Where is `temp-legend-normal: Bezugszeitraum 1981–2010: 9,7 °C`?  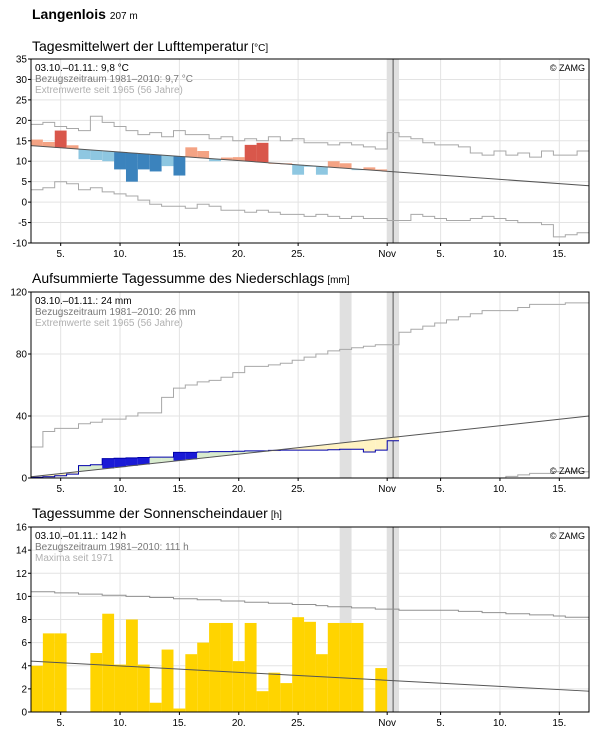
temp-legend-normal: Bezugszeitraum 1981–2010: 9,7 °C is located at coordinates (114, 79).